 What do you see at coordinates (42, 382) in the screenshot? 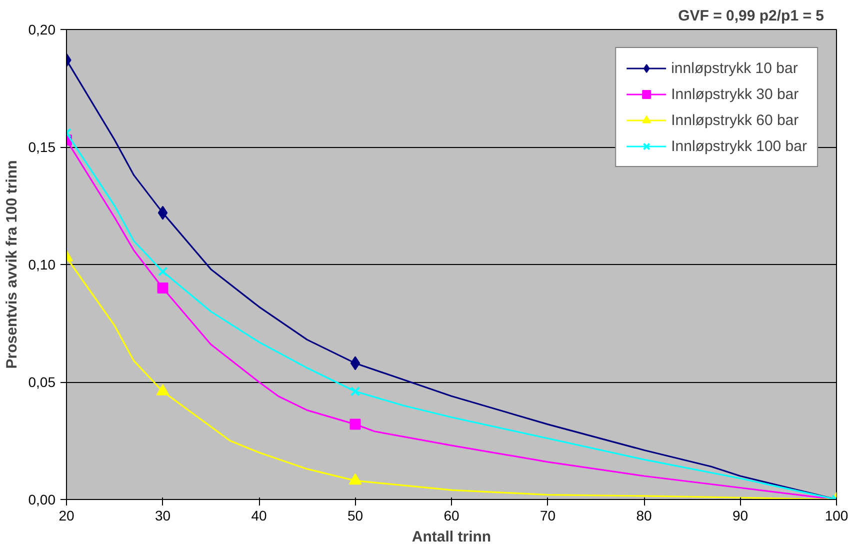
I see `y-tick-label: 0,05` at bounding box center [42, 382].